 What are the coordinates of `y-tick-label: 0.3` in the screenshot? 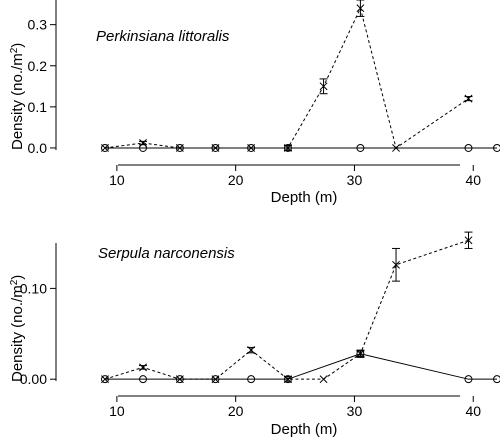 It's located at (38, 25).